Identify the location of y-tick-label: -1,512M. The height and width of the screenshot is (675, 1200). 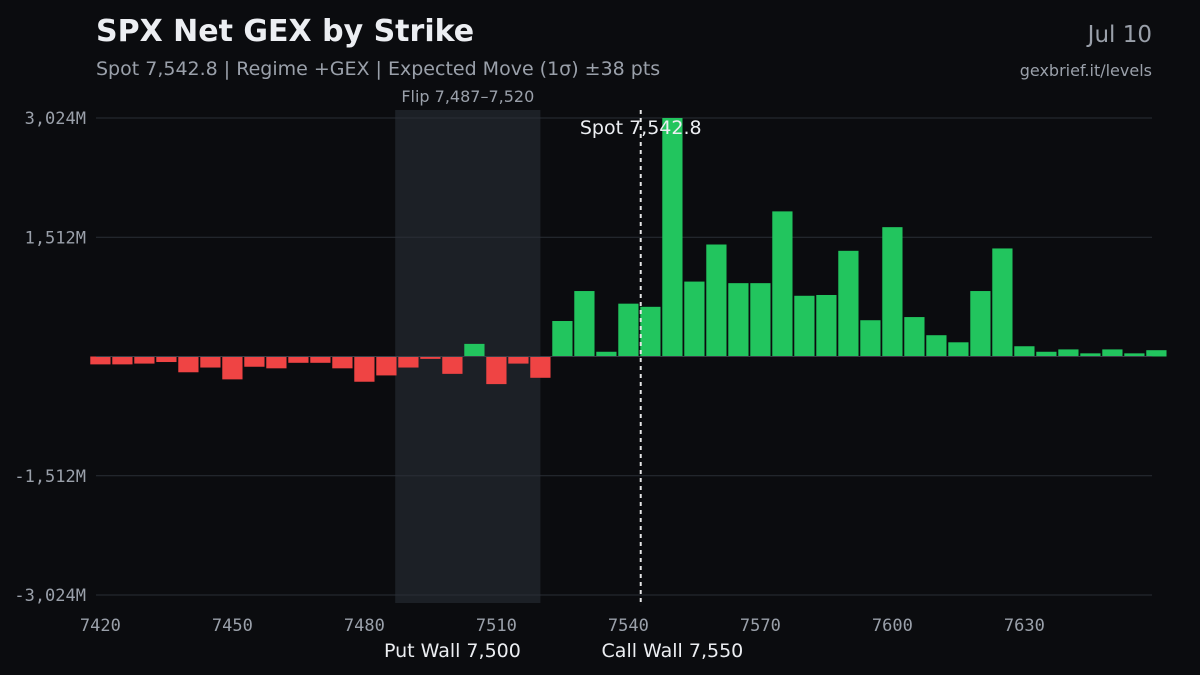
(50, 477).